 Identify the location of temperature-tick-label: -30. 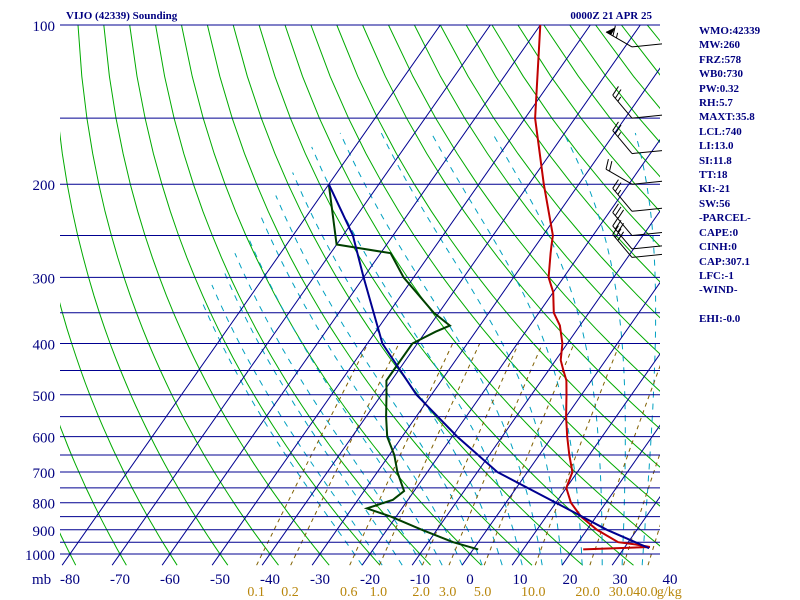
(320, 580).